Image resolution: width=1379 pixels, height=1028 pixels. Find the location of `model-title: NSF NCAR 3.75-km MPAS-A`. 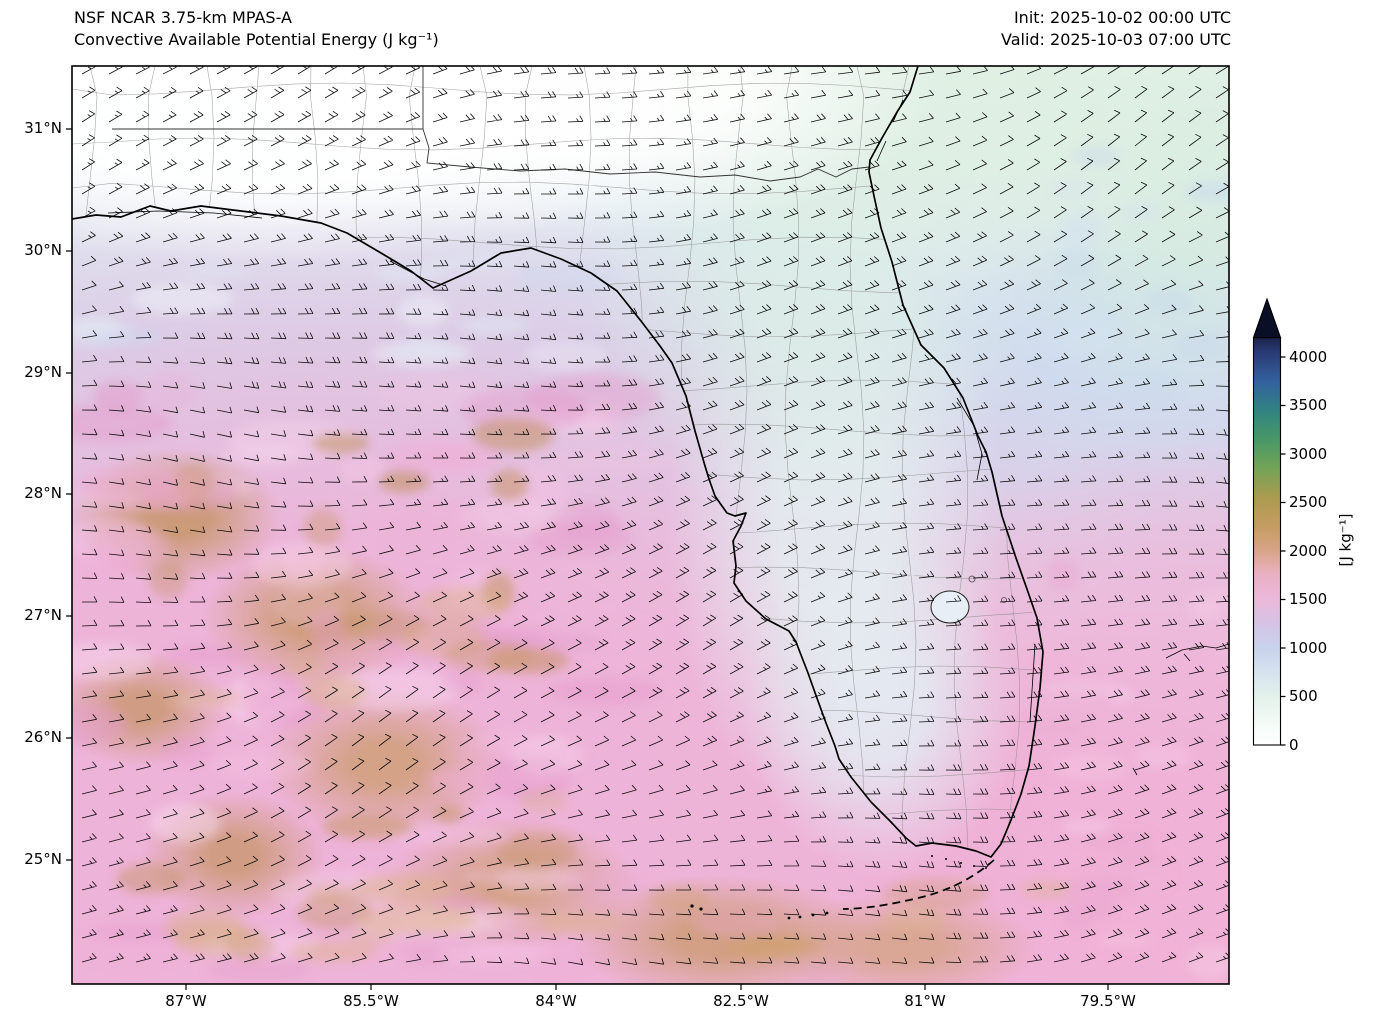

model-title: NSF NCAR 3.75-km MPAS-A is located at coordinates (183, 17).